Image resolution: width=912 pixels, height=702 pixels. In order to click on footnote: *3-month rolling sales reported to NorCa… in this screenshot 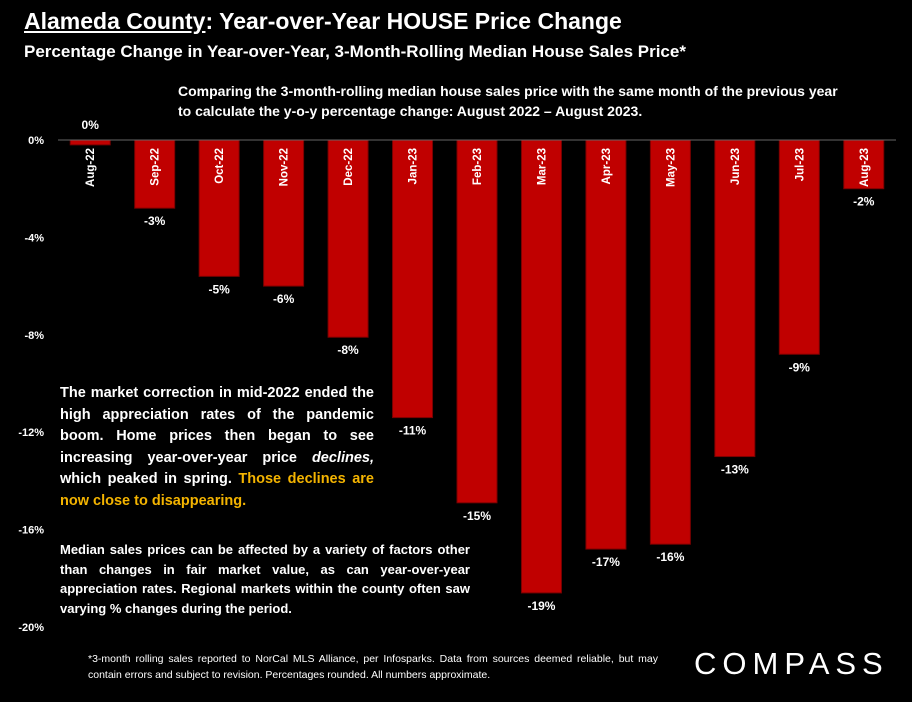, I will do `click(373, 667)`.